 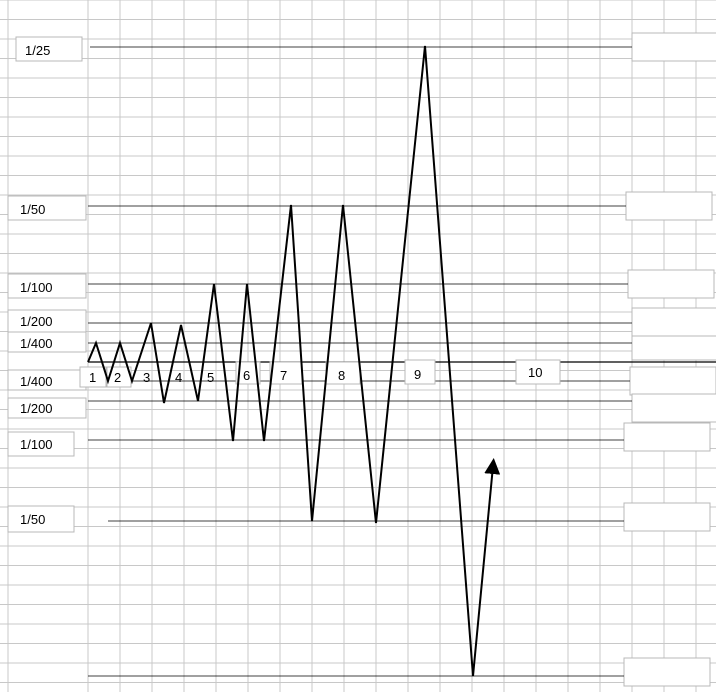 What do you see at coordinates (37, 50) in the screenshot?
I see `drift-label: 1/25` at bounding box center [37, 50].